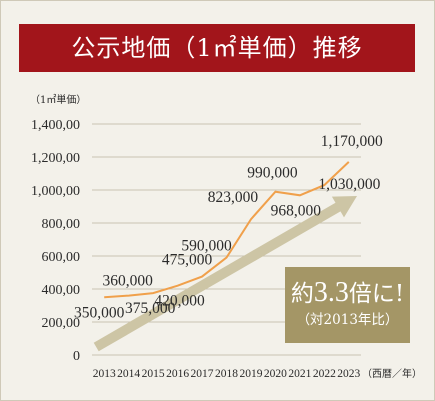 This screenshot has height=401, width=435. What do you see at coordinates (217, 48) in the screenshot?
I see `chart-title: 公示地価（1㎡単価）推移` at bounding box center [217, 48].